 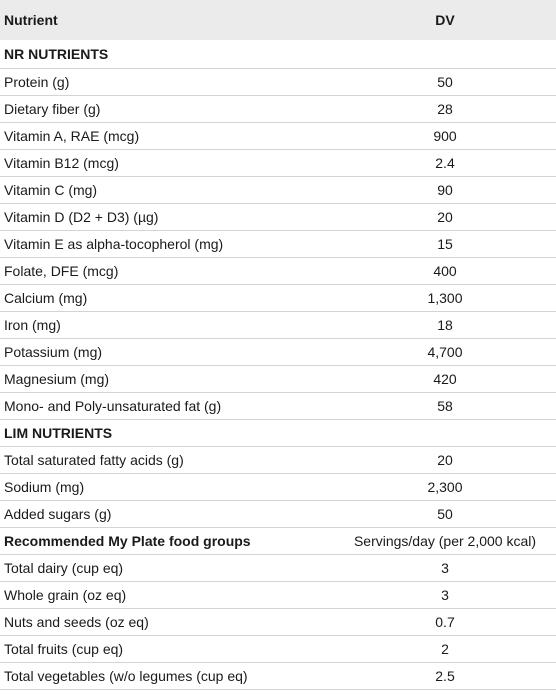 What do you see at coordinates (167, 82) in the screenshot?
I see `nutrient-name: Protein (g)` at bounding box center [167, 82].